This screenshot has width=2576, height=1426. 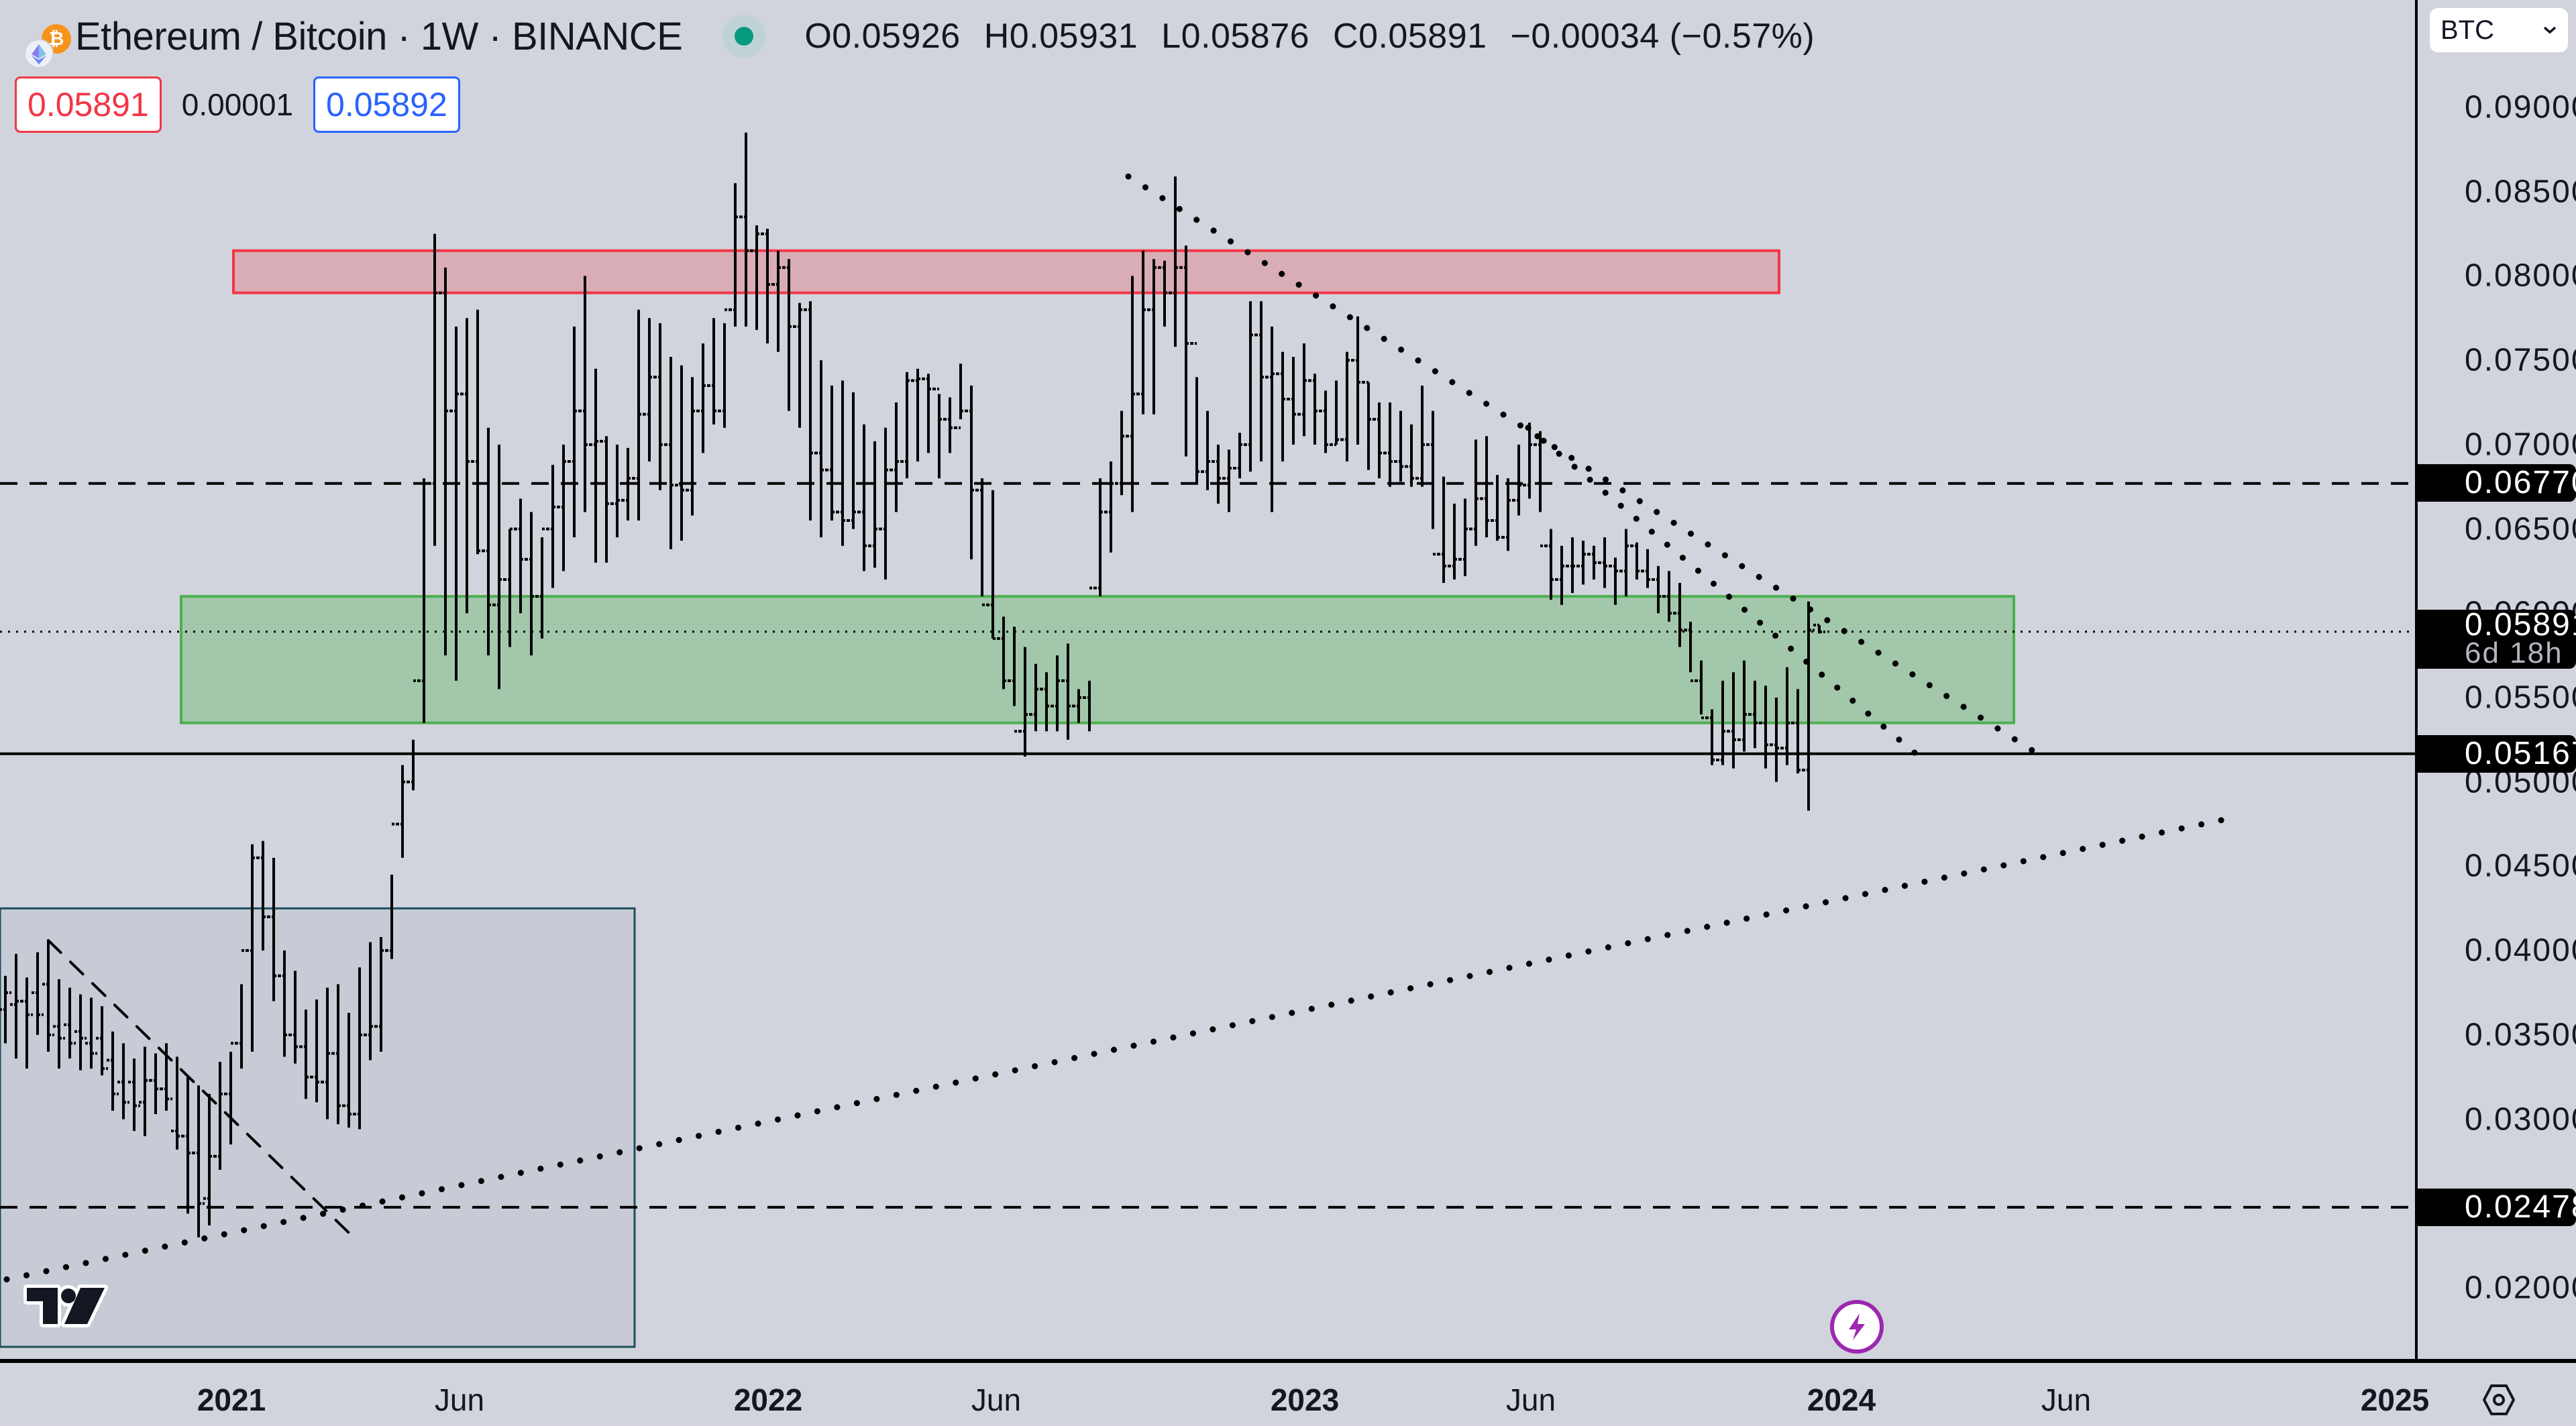 What do you see at coordinates (2520, 625) in the screenshot?
I see `last-price-value: 0.05891` at bounding box center [2520, 625].